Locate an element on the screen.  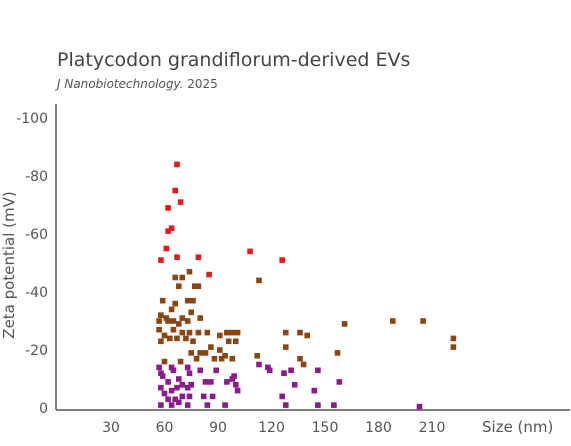
y-axis-label: Zeta potential (mV) is located at coordinates (9, 264).